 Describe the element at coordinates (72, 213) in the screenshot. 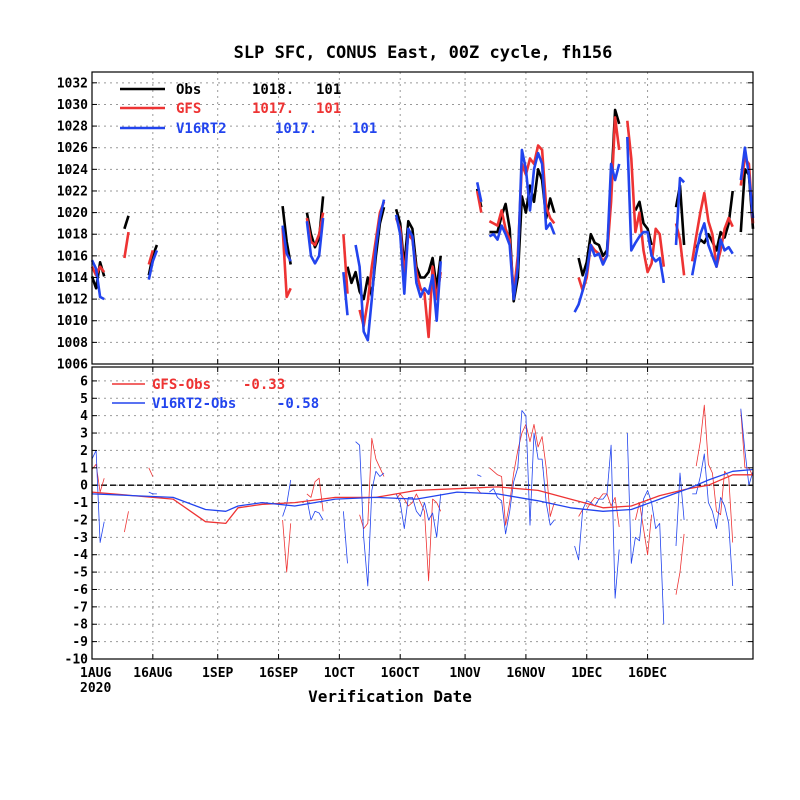

I see `top-y-tick-label: 1020` at that location.